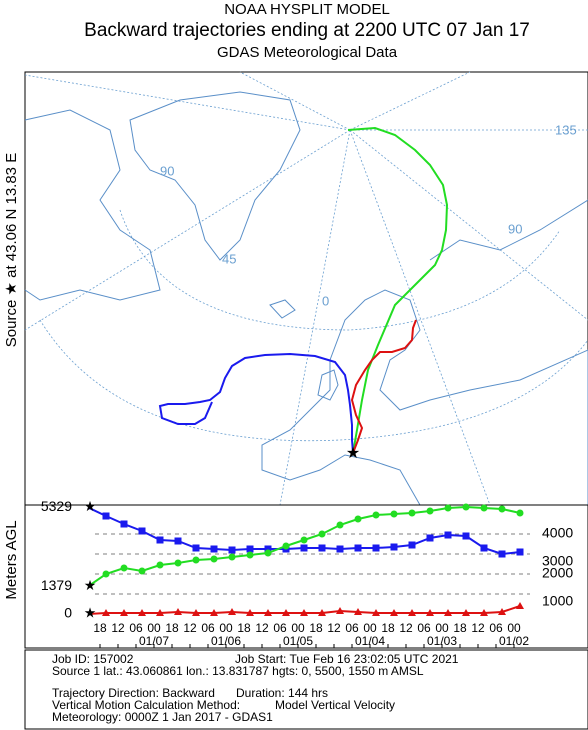 The height and width of the screenshot is (730, 588). I want to click on source-star: ★, so click(353, 453).